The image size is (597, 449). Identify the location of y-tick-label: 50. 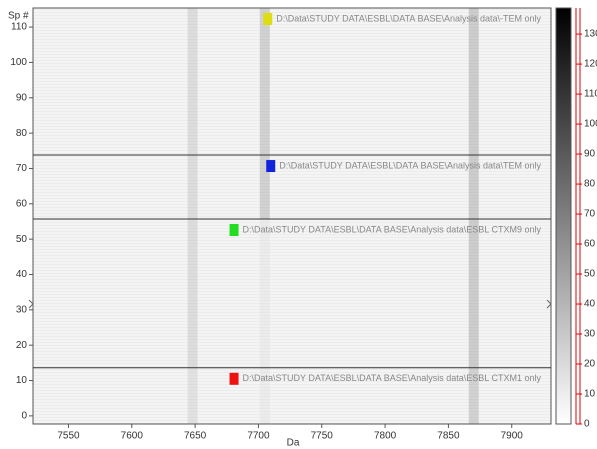
(22, 239).